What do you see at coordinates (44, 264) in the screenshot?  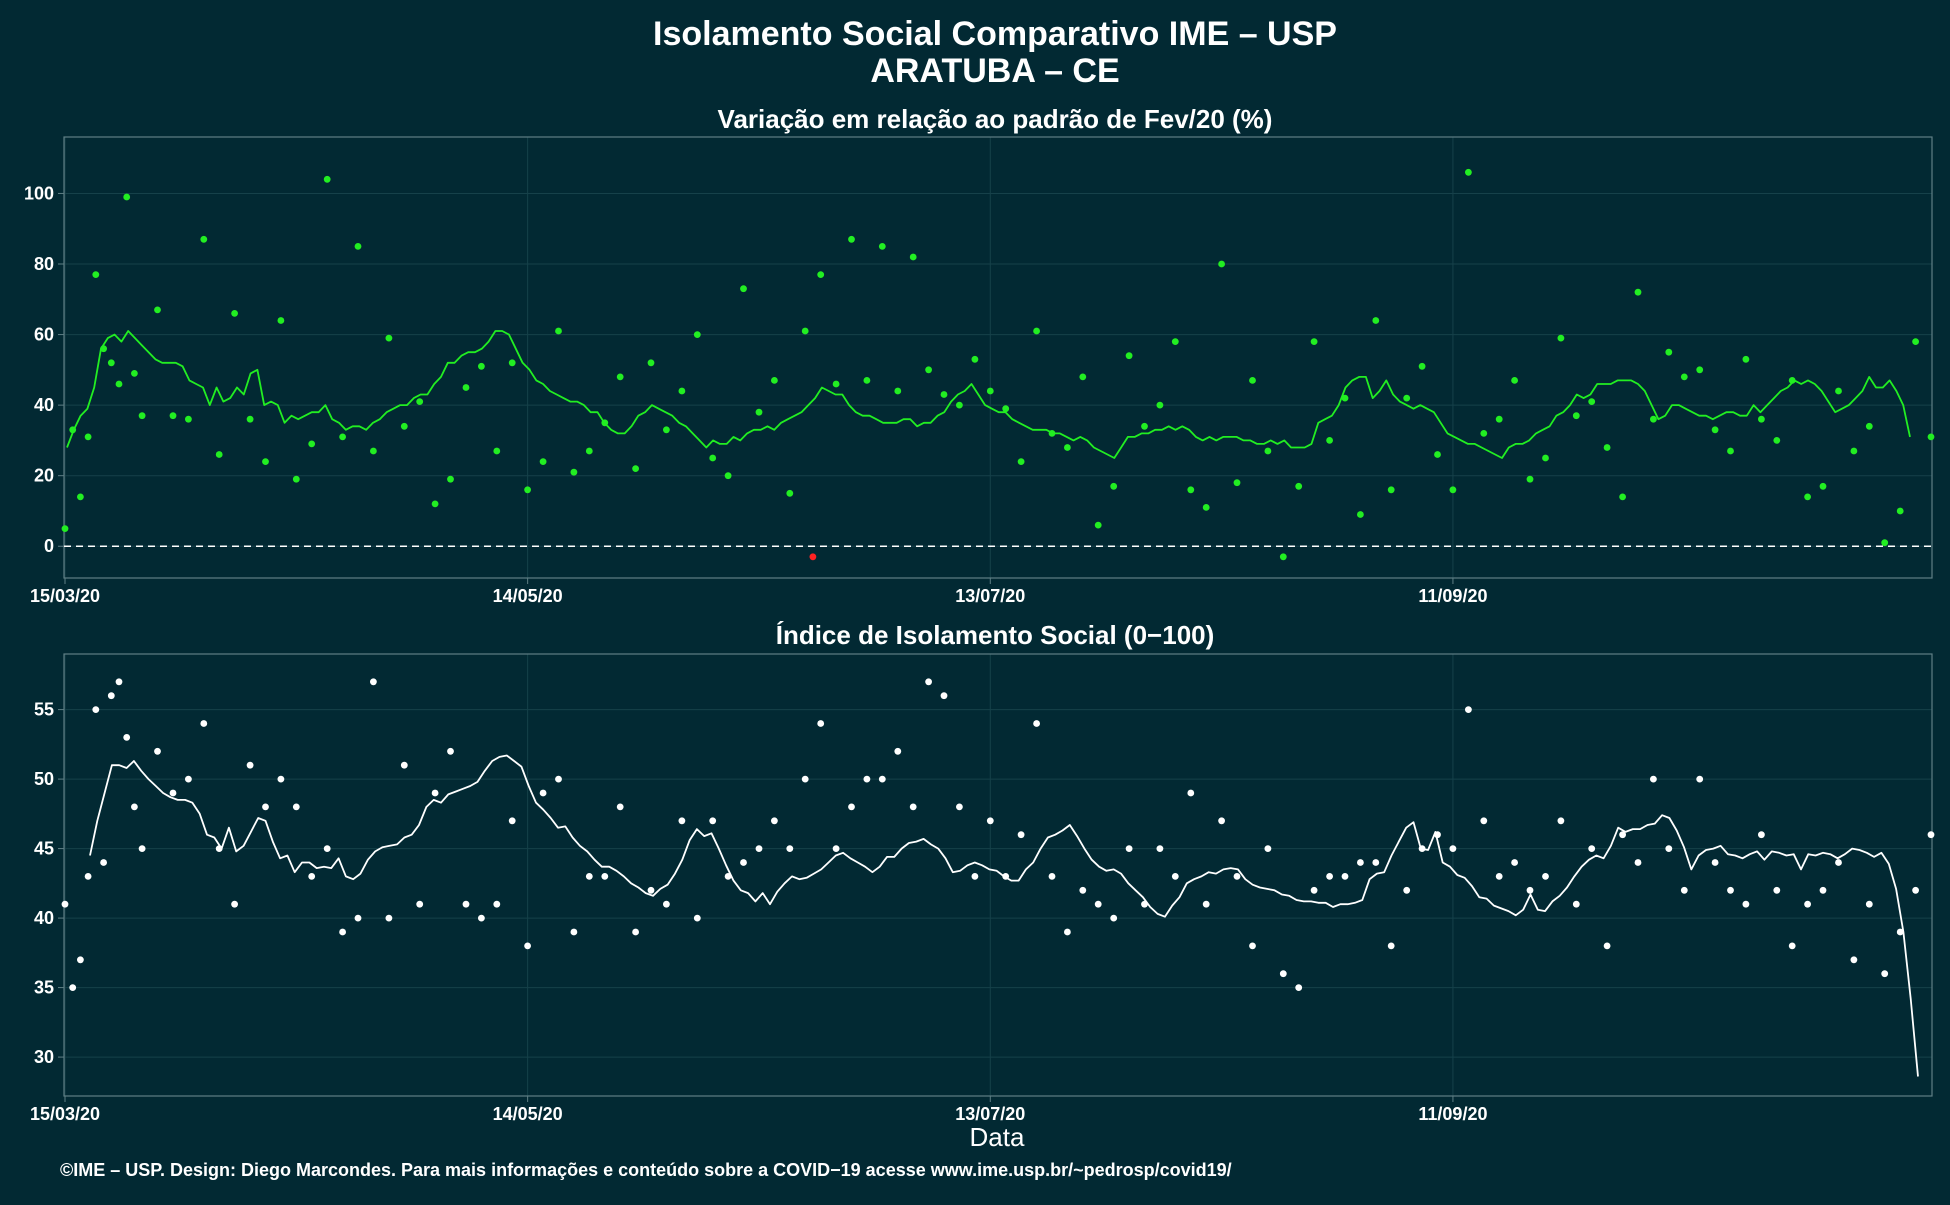 I see `variation-y-tick-label: 80` at bounding box center [44, 264].